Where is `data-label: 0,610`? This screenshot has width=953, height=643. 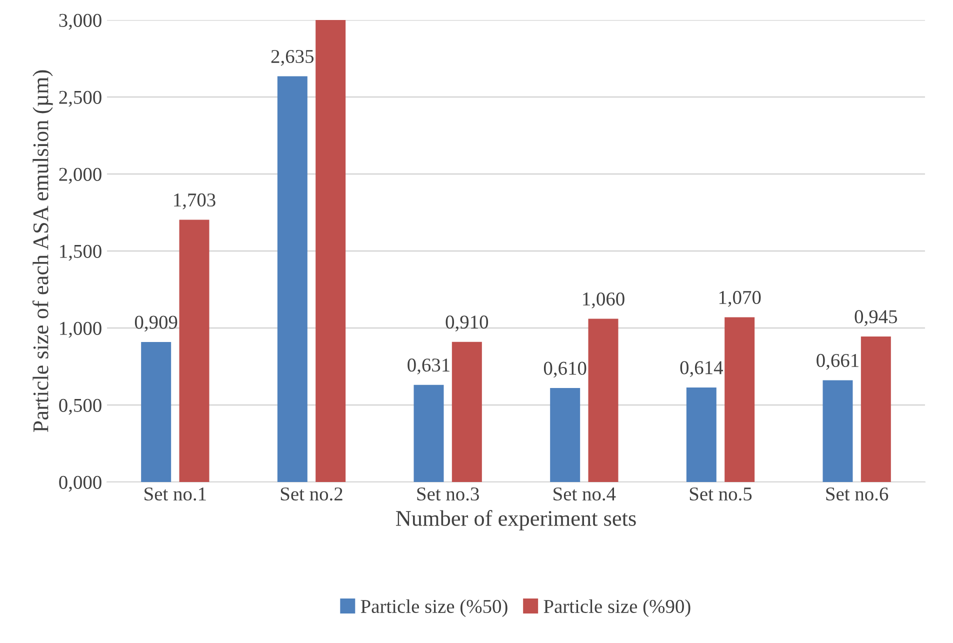
data-label: 0,610 is located at coordinates (565, 370).